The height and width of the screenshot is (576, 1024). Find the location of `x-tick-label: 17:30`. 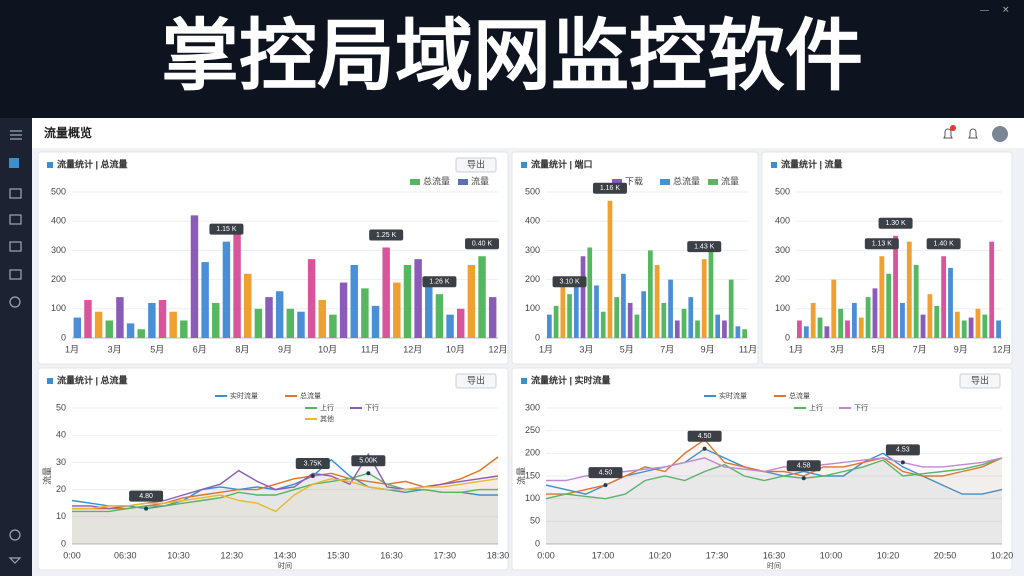

x-tick-label: 17:30 is located at coordinates (444, 555).